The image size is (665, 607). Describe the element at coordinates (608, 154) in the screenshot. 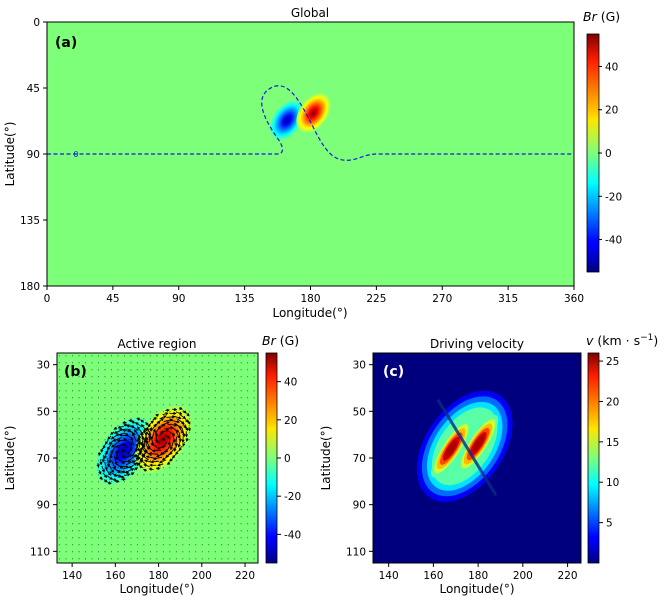

I see `colorbar-tick-label: 0` at that location.